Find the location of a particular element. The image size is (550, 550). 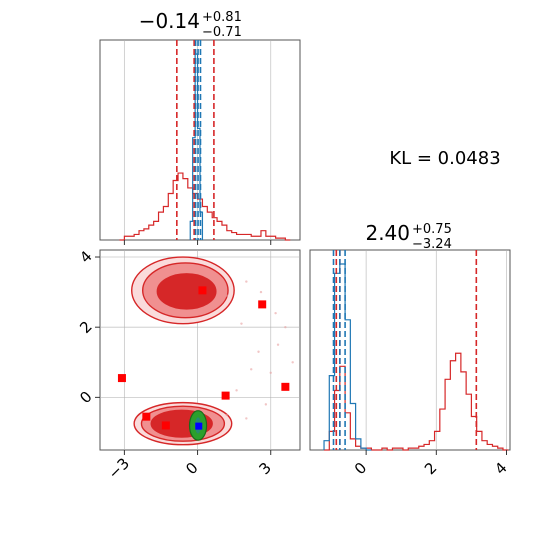

p4-xtick-label-1: 2 is located at coordinates (430, 468).